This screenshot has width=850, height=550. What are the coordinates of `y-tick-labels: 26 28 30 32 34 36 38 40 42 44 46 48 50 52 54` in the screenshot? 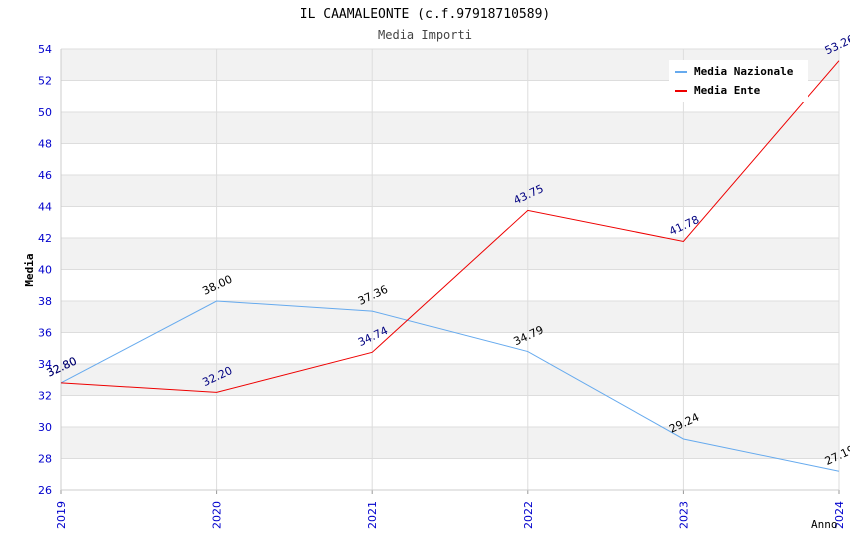 It's located at (45, 270).